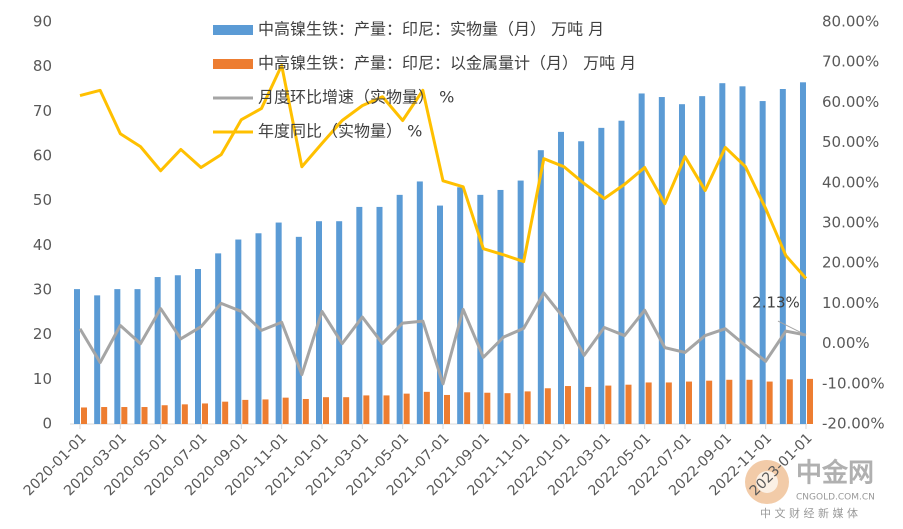 Image resolution: width=903 pixels, height=529 pixels. Describe the element at coordinates (42, 22) in the screenshot. I see `y-tick-label: 90` at that location.